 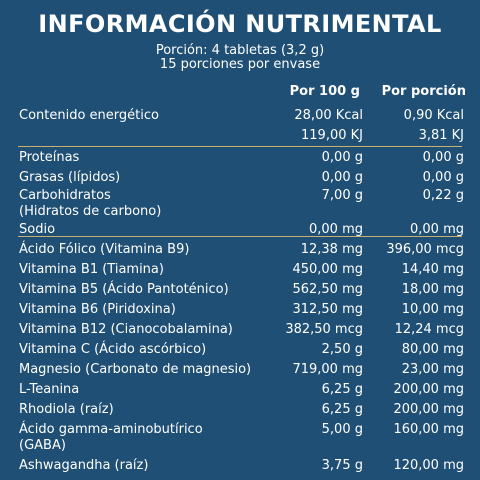 I want to click on nutrient-label: Rhodiola (raíz), so click(x=66, y=409).